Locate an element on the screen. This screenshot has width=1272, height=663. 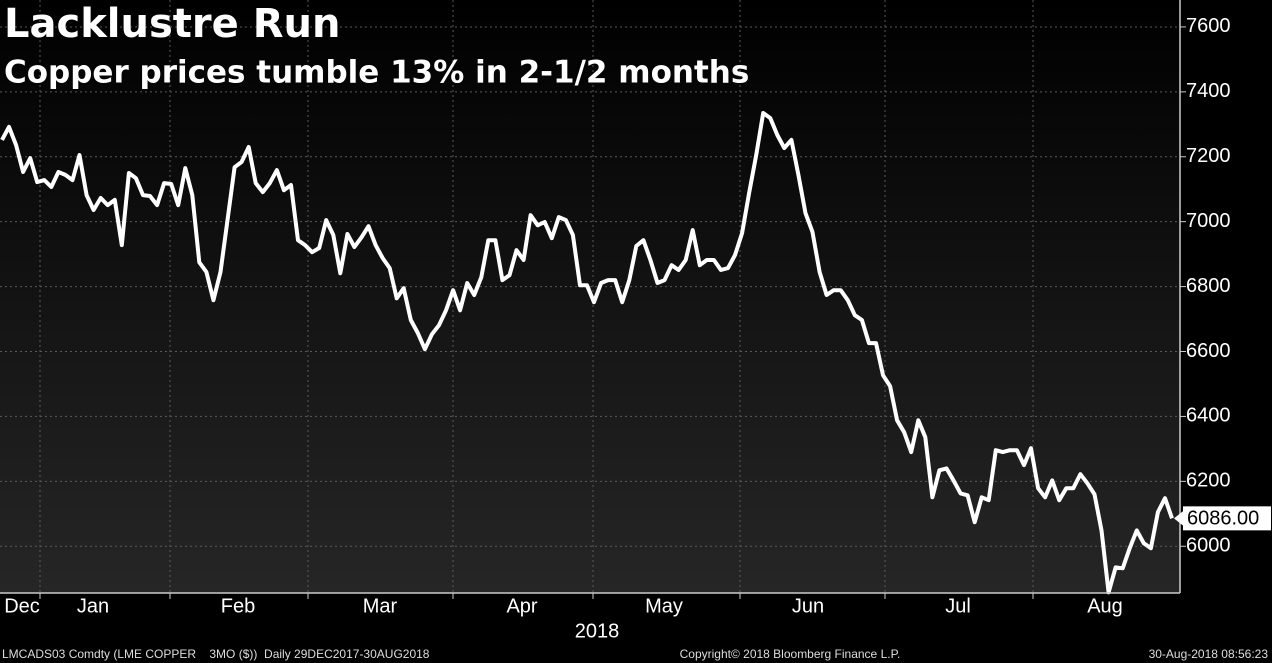
y-tick-label: 6800 is located at coordinates (1208, 286).